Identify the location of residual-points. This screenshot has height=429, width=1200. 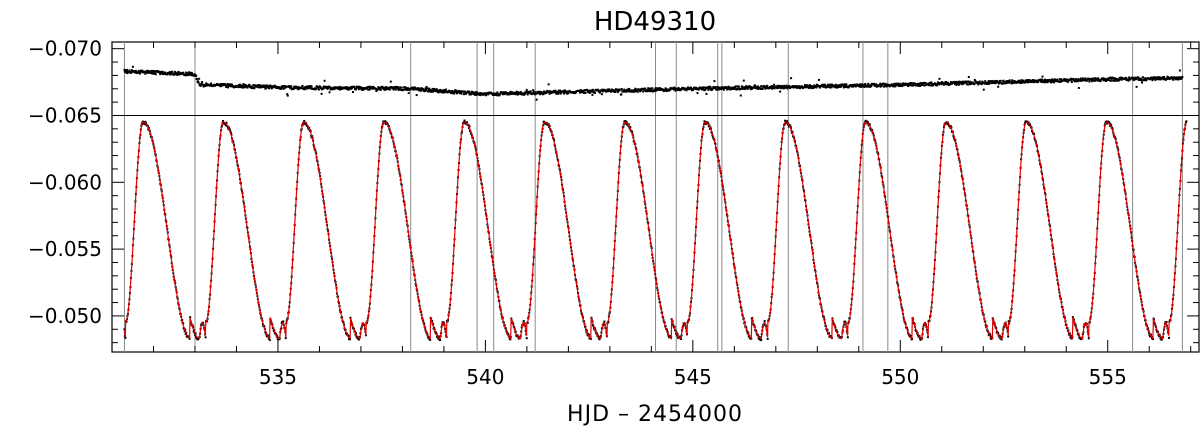
(653, 83).